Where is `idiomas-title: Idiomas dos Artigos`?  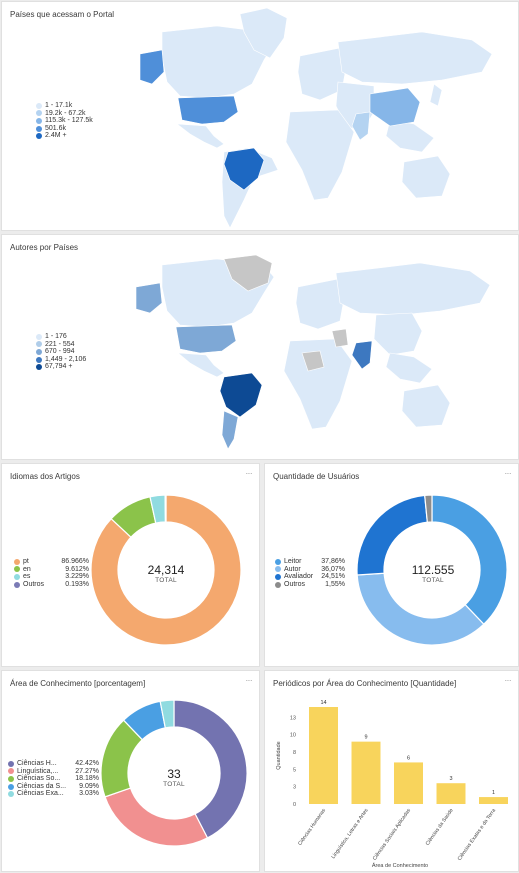 idiomas-title: Idiomas dos Artigos is located at coordinates (45, 476).